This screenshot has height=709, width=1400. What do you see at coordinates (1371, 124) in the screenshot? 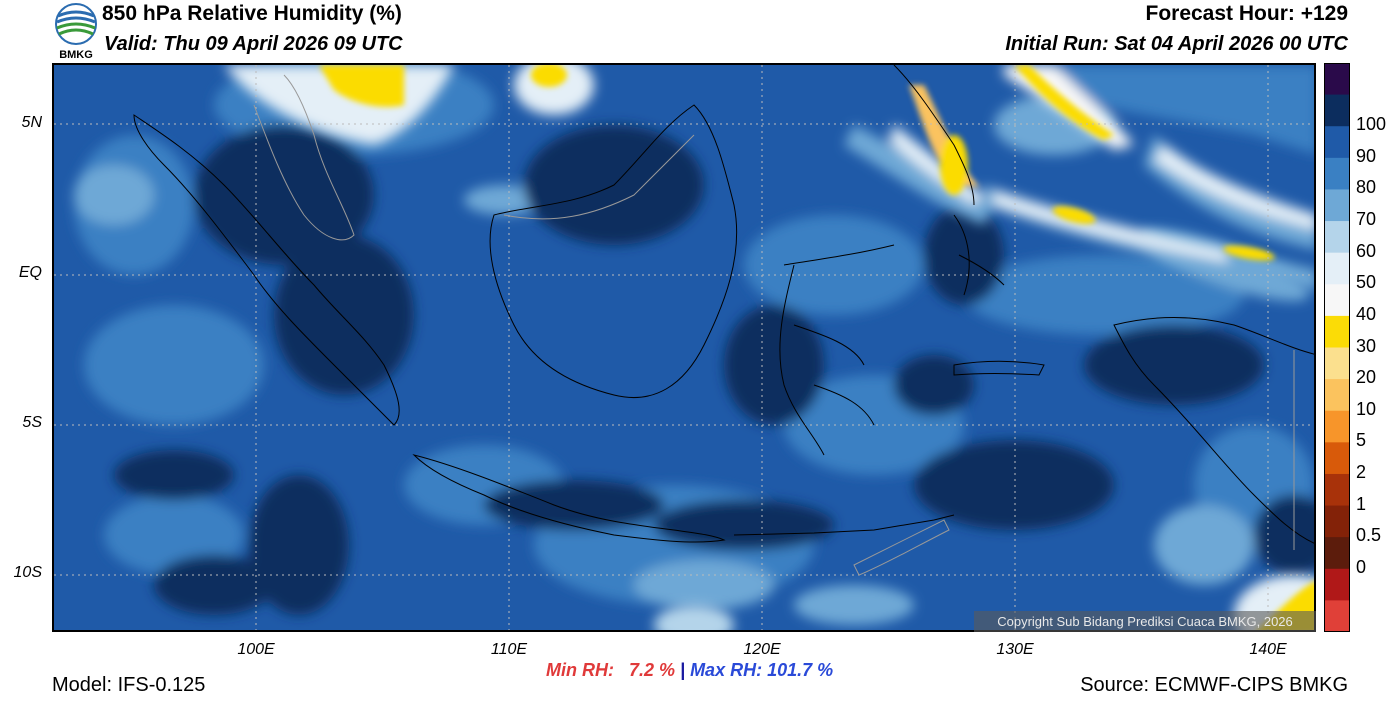
I see `colorbar-tick-label: 100` at bounding box center [1371, 124].